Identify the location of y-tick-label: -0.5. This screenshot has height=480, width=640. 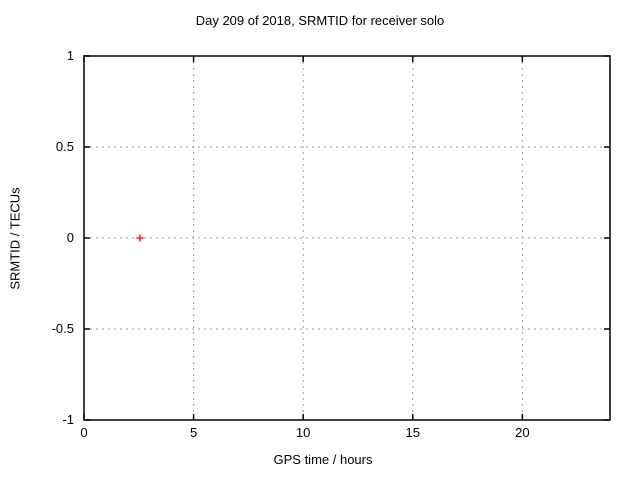
(63, 328).